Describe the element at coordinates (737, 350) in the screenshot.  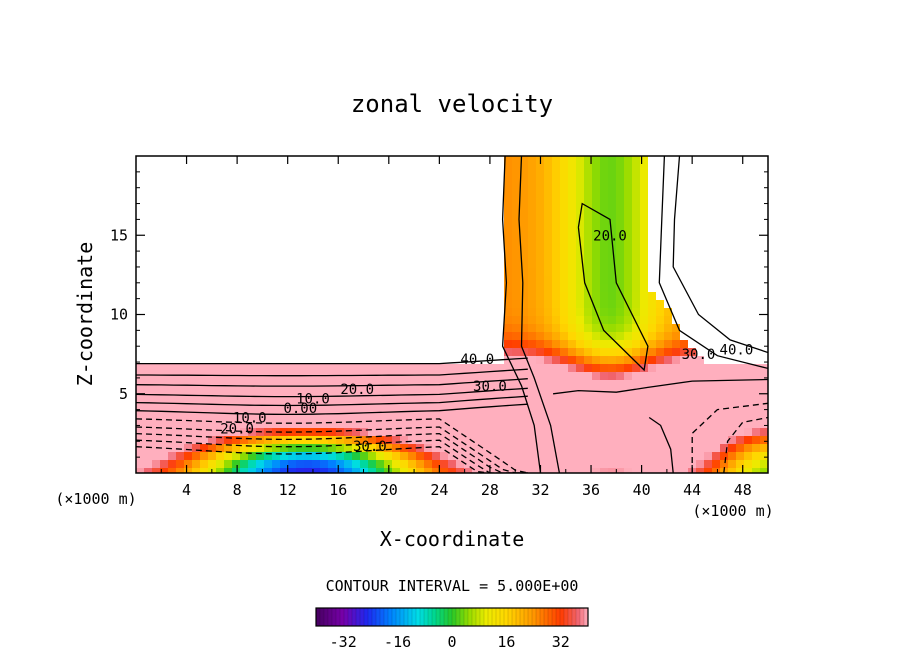
I see `contour-label: 40.0` at that location.